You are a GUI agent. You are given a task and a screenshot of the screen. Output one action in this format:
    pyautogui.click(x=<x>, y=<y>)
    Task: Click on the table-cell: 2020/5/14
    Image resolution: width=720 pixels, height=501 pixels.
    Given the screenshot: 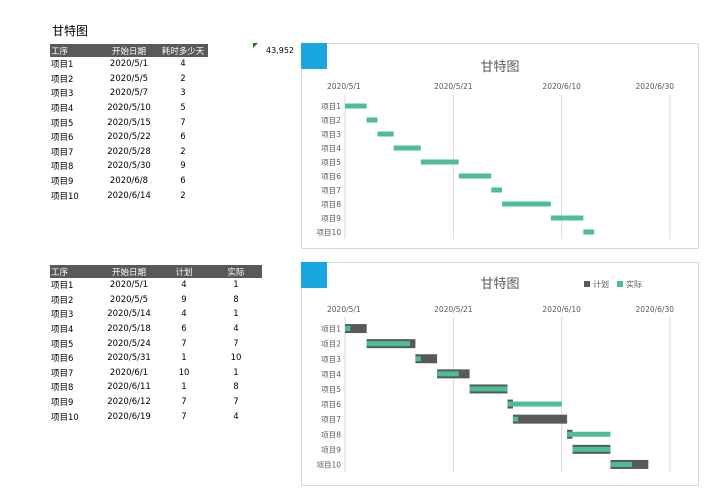 What is the action you would take?
    pyautogui.click(x=129, y=314)
    